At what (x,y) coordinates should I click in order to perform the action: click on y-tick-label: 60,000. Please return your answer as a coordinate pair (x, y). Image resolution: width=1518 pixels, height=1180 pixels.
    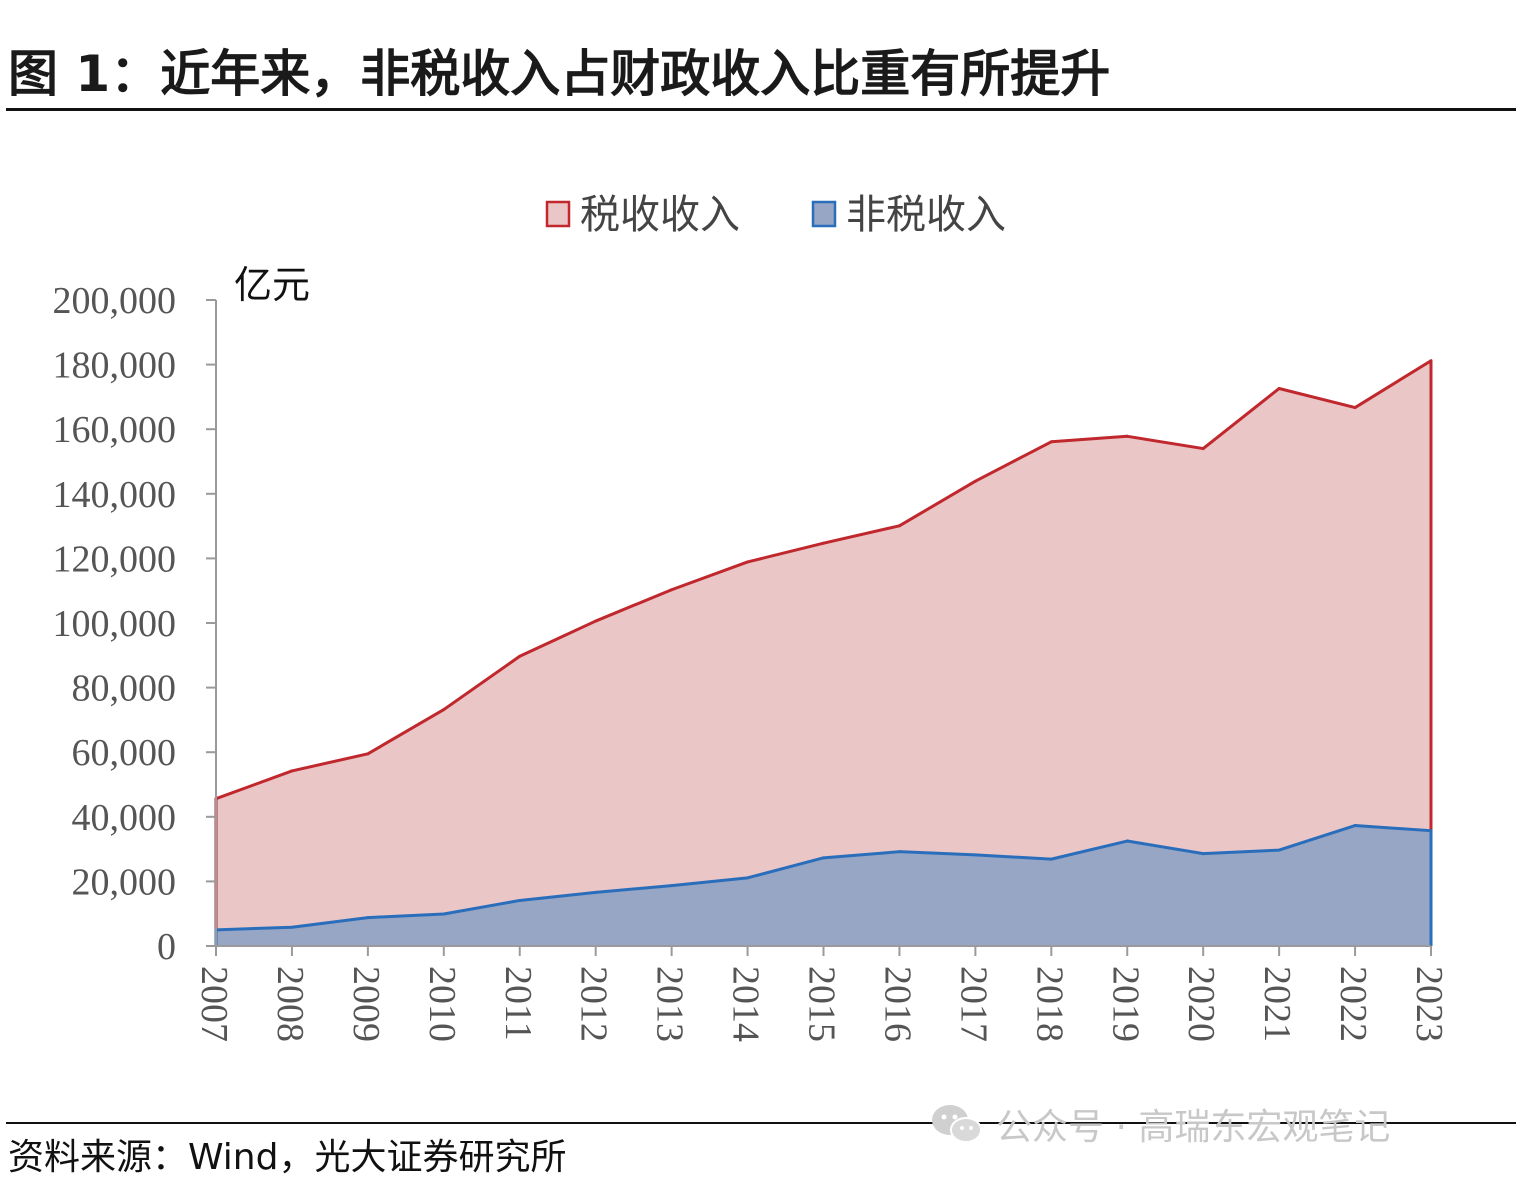
    Looking at the image, I should click on (124, 753).